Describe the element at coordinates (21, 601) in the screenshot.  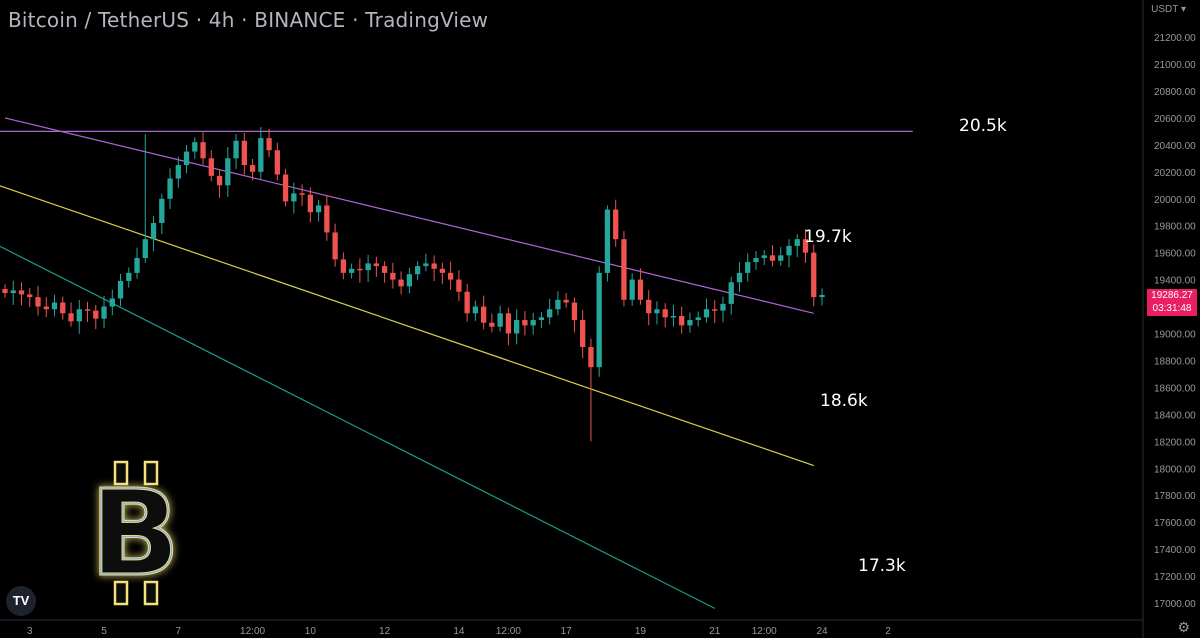
I see `tradingview-logo: TV` at that location.